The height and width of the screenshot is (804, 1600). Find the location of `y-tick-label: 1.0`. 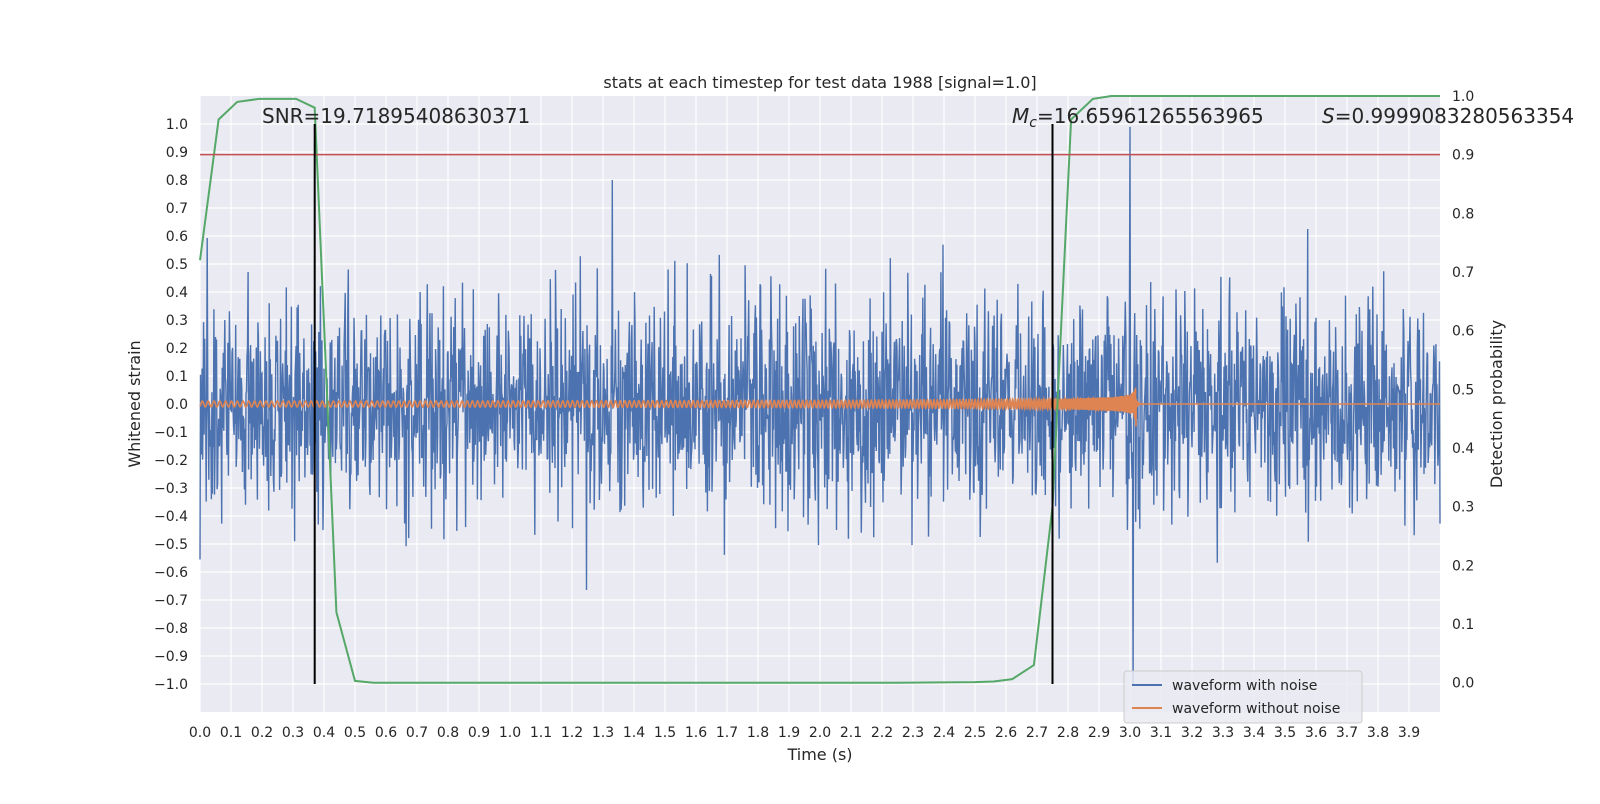

y-tick-label: 1.0 is located at coordinates (177, 125).